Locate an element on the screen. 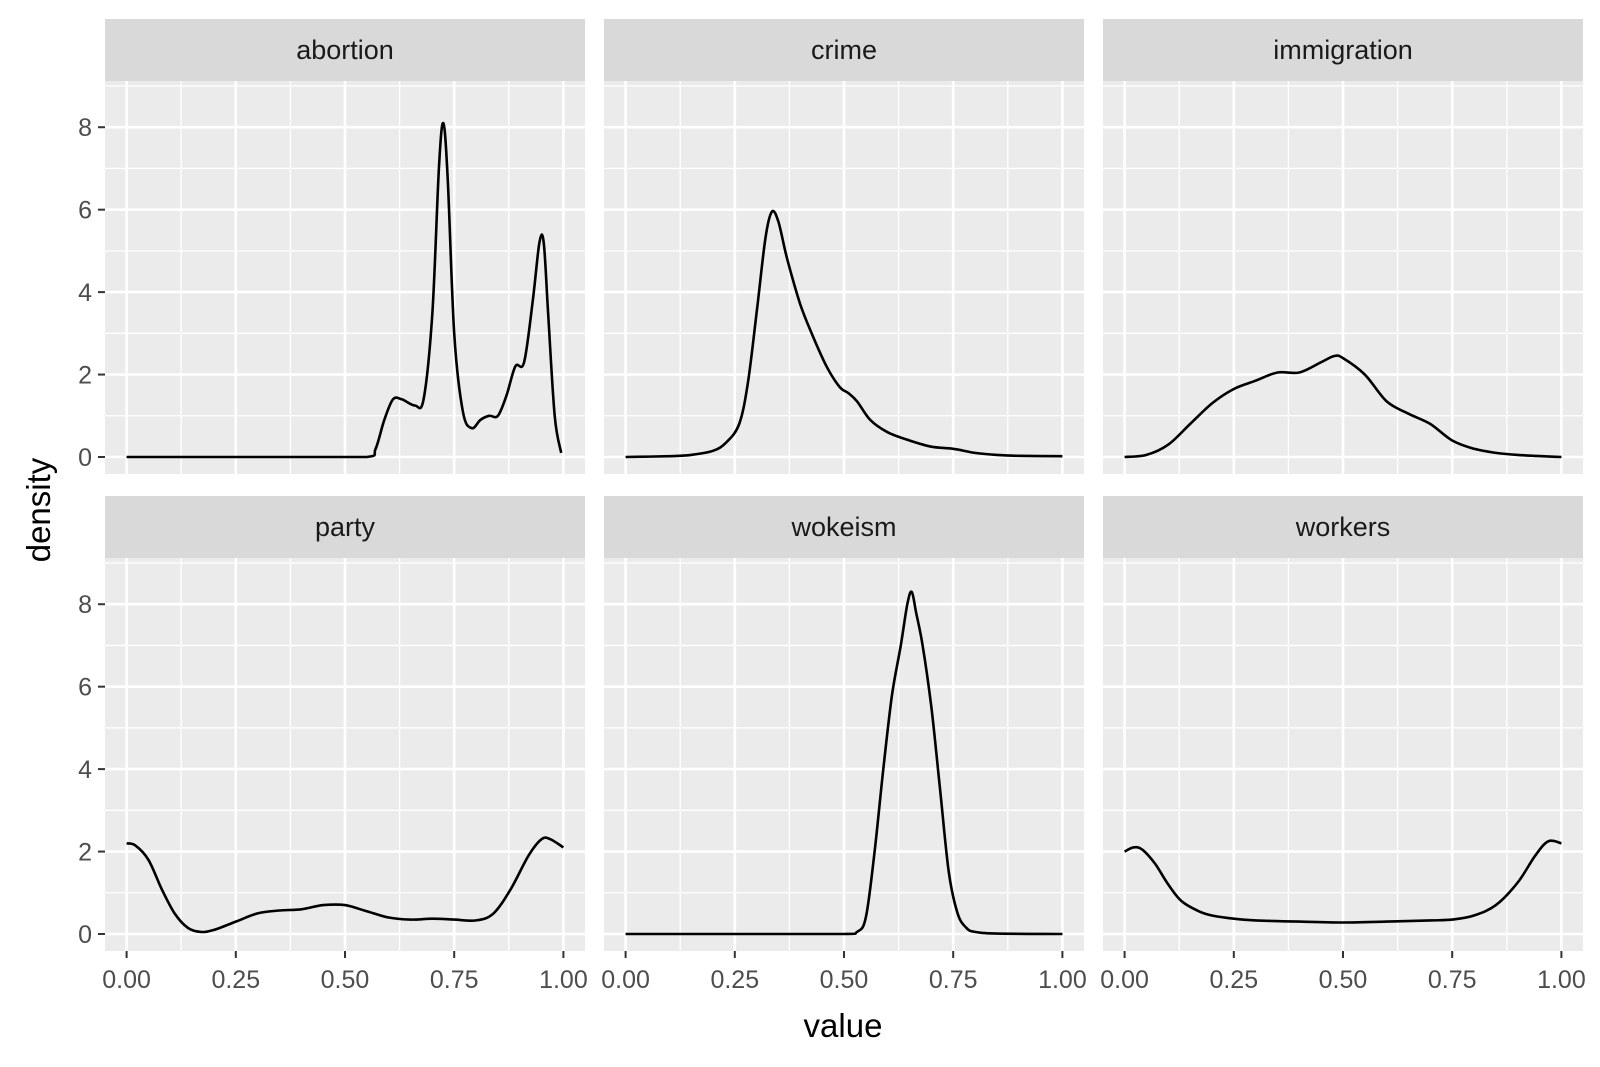 This screenshot has width=1600, height=1067. facet-strip-label: wokeism is located at coordinates (843, 527).